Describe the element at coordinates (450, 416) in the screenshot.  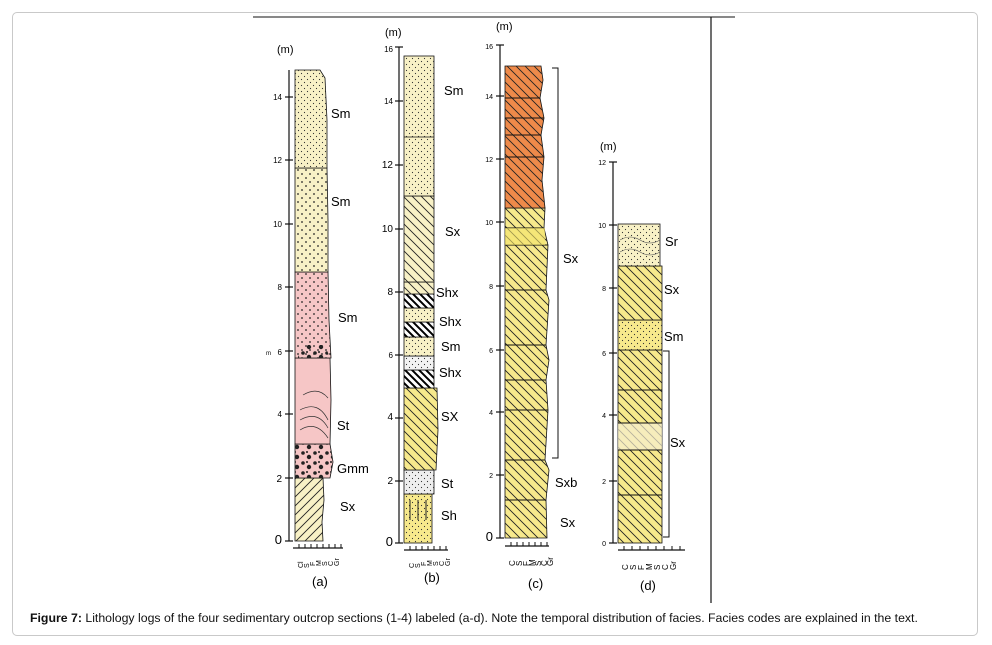
I see `facies-b-3: SX` at that location.